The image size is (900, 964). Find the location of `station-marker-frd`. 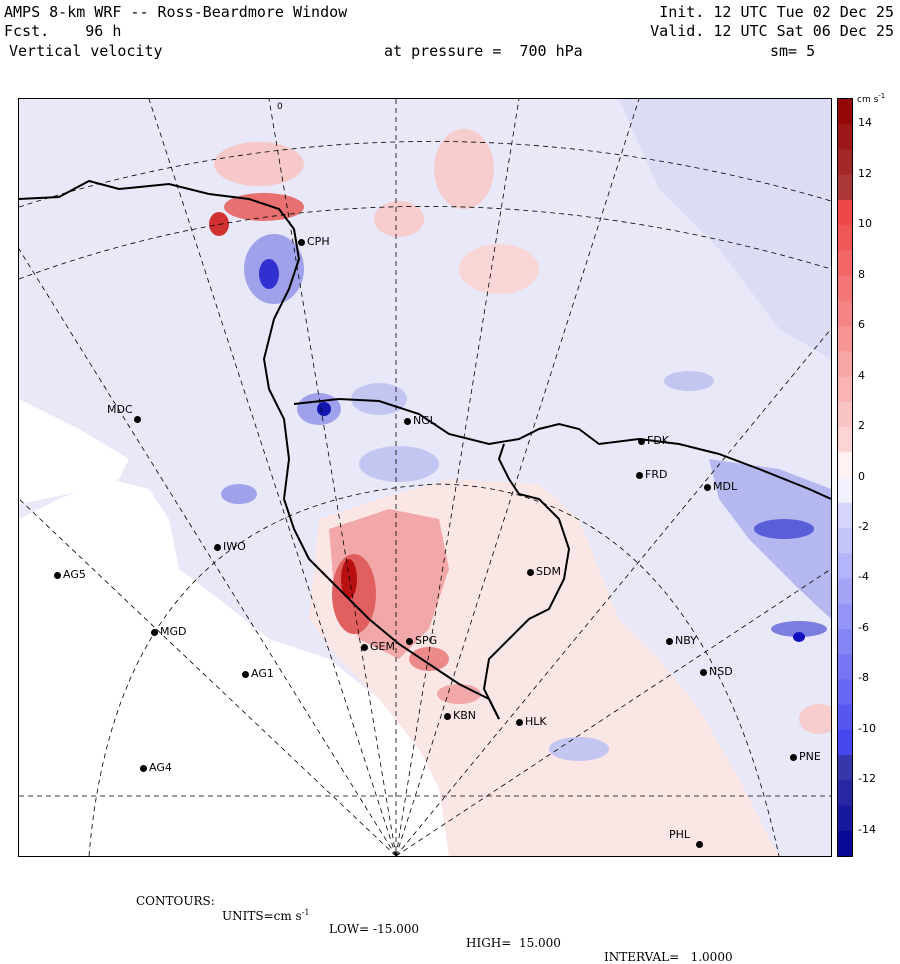

station-marker-frd is located at coordinates (639, 475).